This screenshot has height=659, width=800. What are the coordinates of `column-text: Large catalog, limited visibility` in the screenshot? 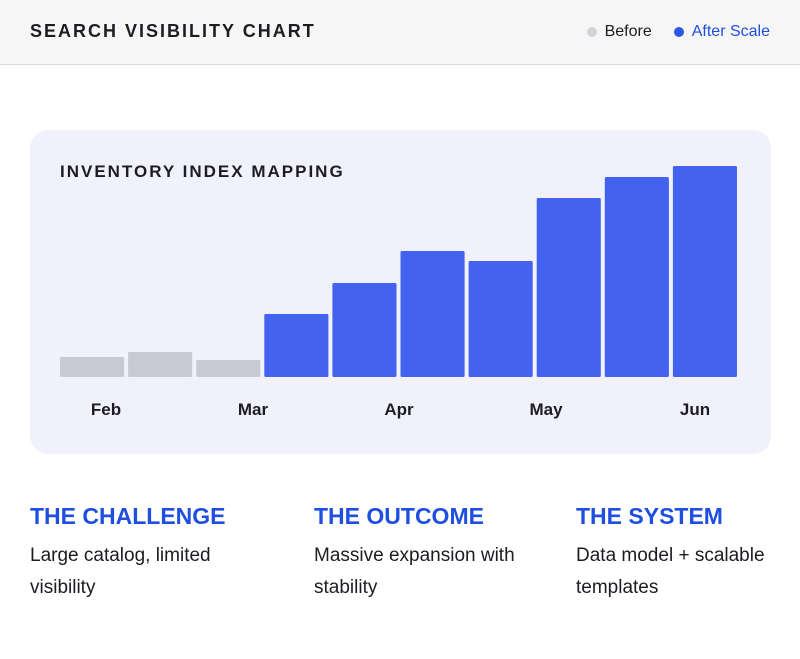 It's located at (120, 571).